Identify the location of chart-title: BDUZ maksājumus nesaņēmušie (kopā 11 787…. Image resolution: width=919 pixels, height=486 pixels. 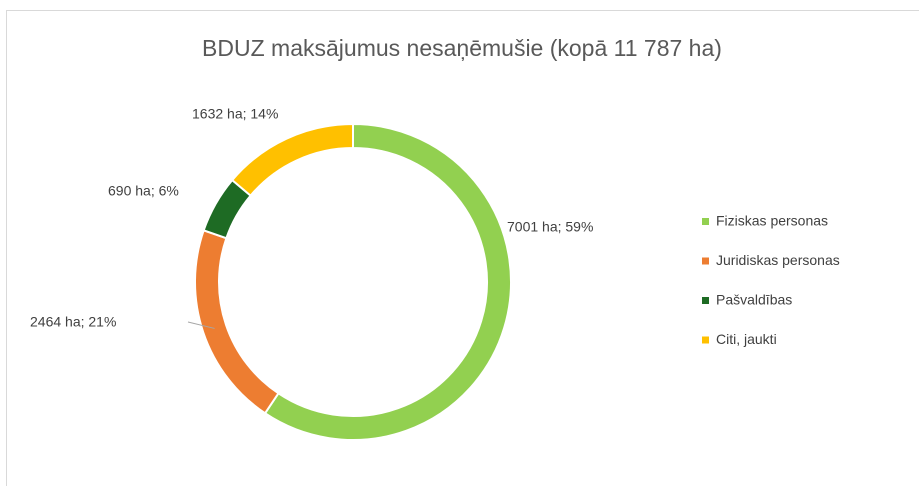
(462, 48).